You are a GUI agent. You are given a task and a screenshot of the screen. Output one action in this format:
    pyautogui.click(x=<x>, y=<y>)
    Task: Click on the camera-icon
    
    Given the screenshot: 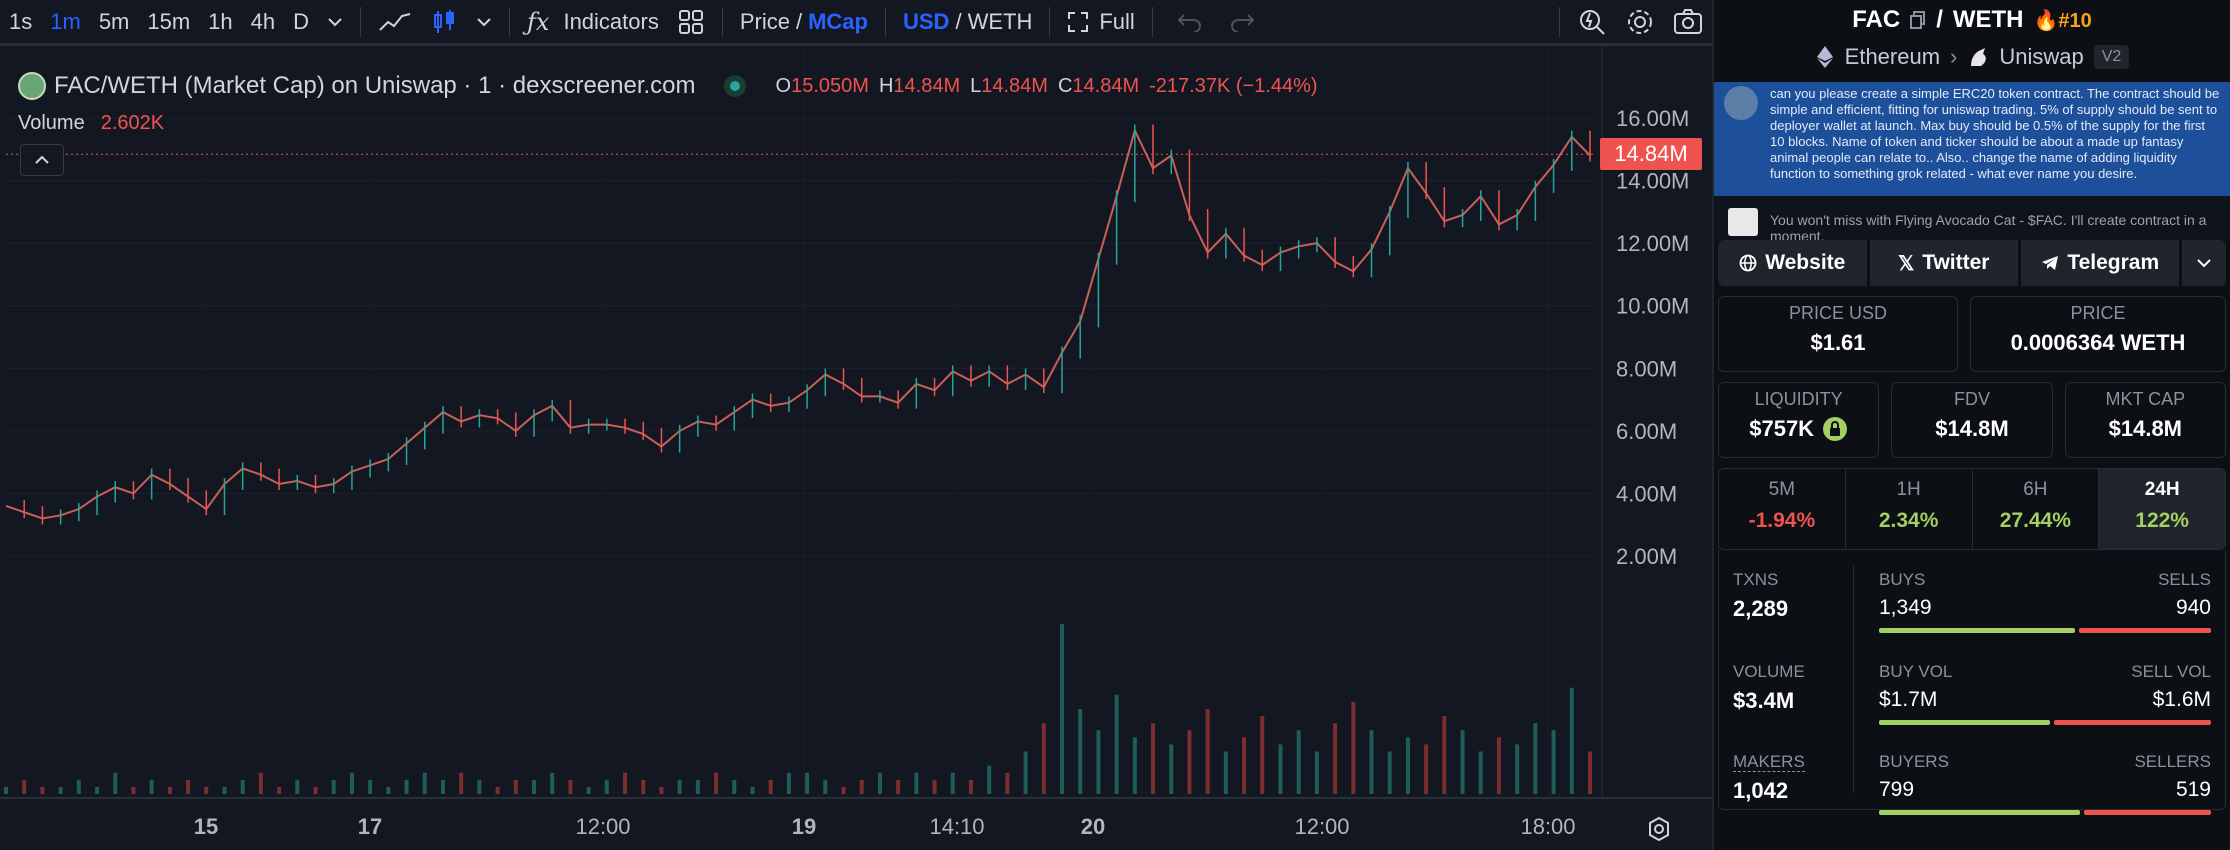 What is the action you would take?
    pyautogui.click(x=1688, y=22)
    